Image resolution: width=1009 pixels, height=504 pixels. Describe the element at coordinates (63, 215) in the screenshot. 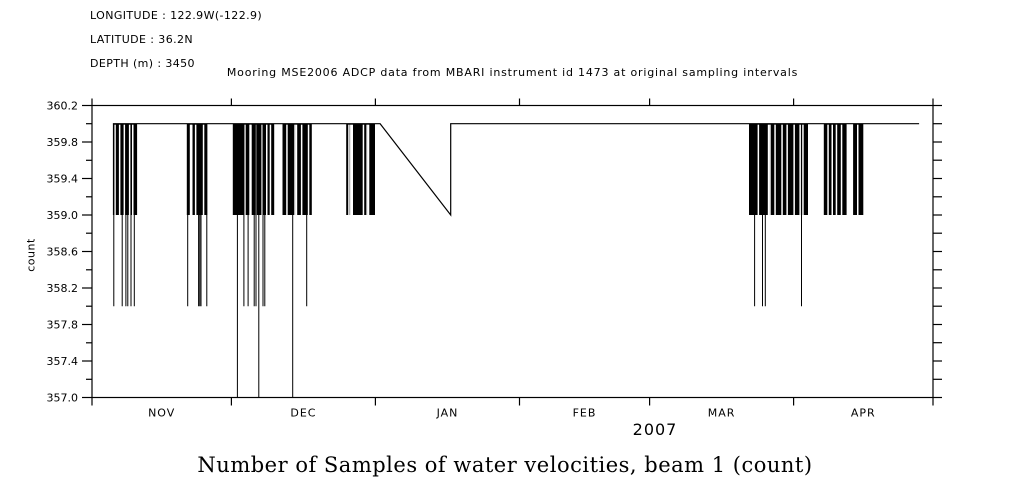

I see `y-tick-label: 359.0` at that location.